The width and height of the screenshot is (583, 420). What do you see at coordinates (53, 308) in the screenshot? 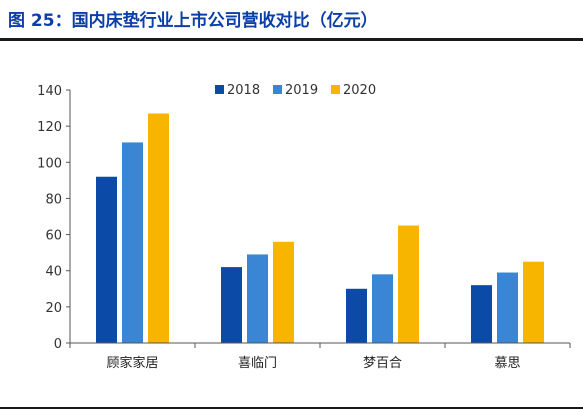
I see `y-tick-label: 20` at bounding box center [53, 308].